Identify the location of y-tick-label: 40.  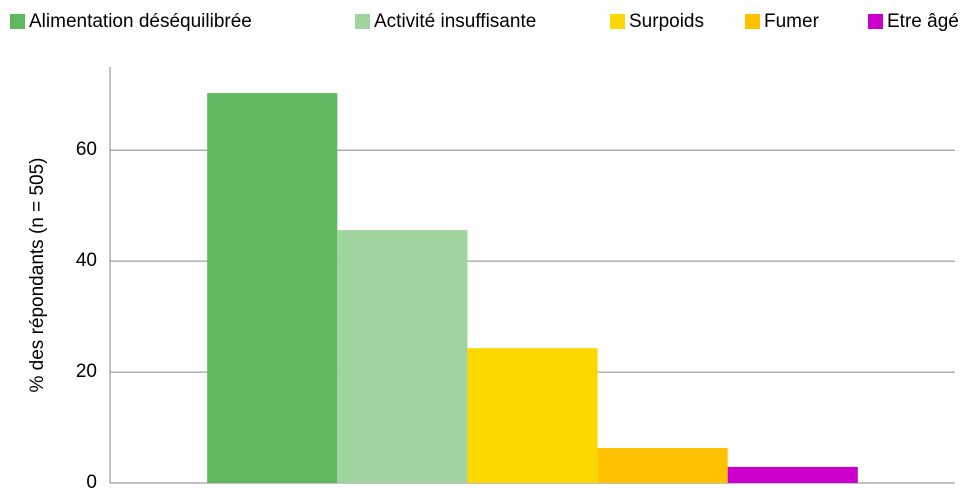
(86, 260).